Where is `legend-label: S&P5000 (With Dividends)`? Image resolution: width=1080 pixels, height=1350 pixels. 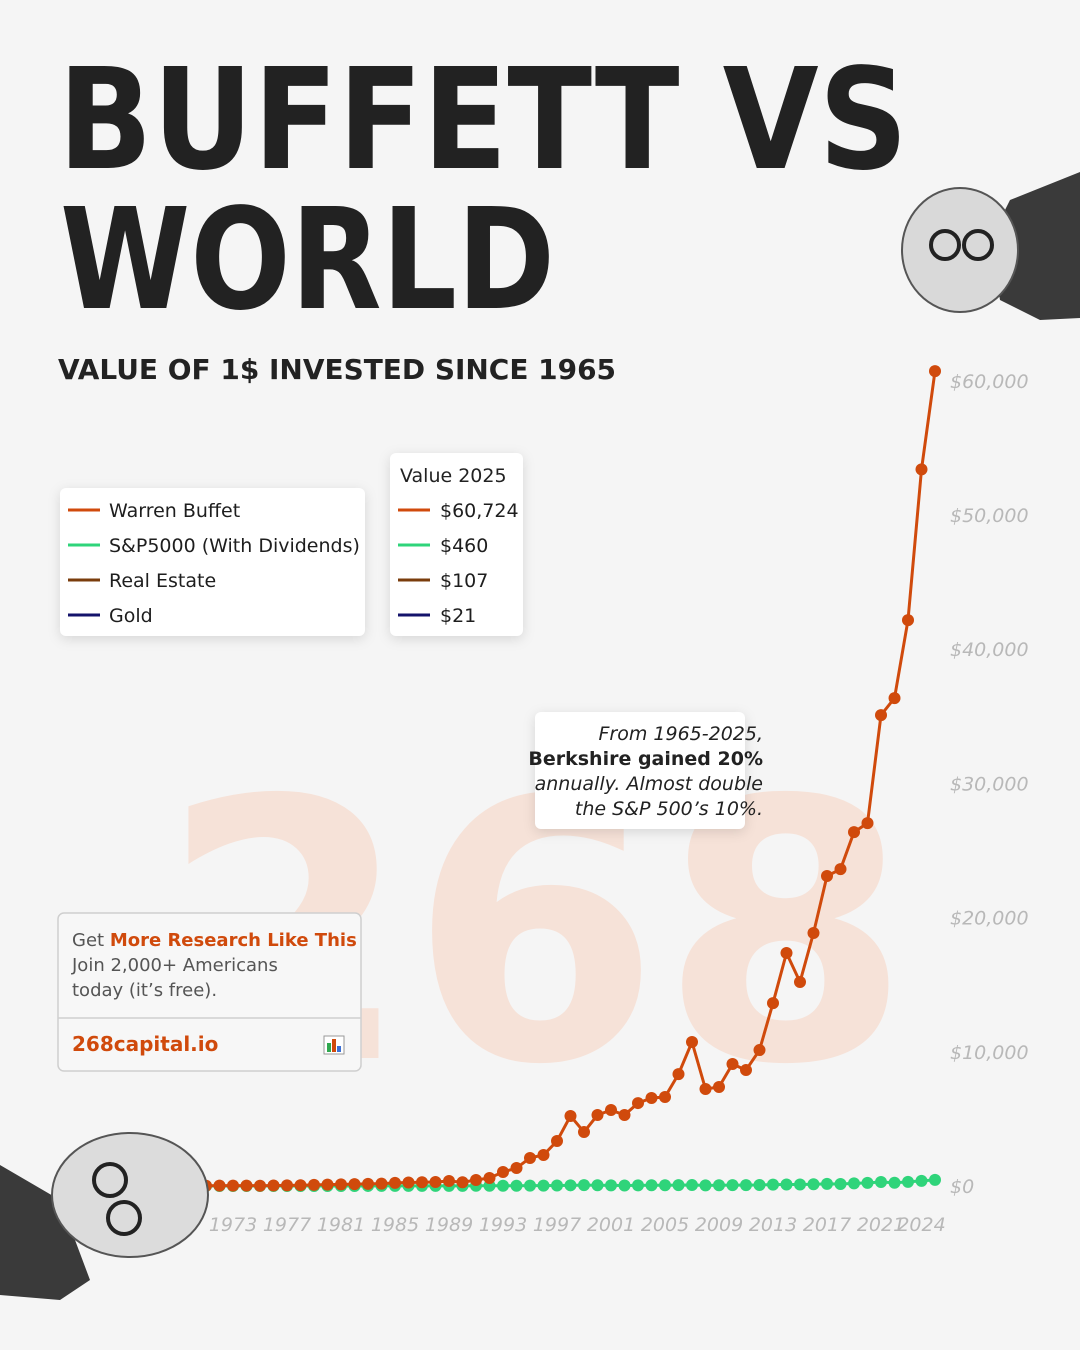 legend-label: S&P5000 (With Dividends) is located at coordinates (234, 546).